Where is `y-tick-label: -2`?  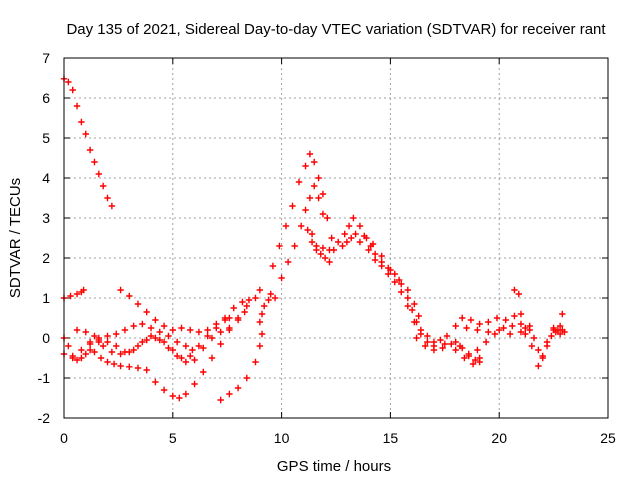
y-tick-label: -2 is located at coordinates (44, 418).